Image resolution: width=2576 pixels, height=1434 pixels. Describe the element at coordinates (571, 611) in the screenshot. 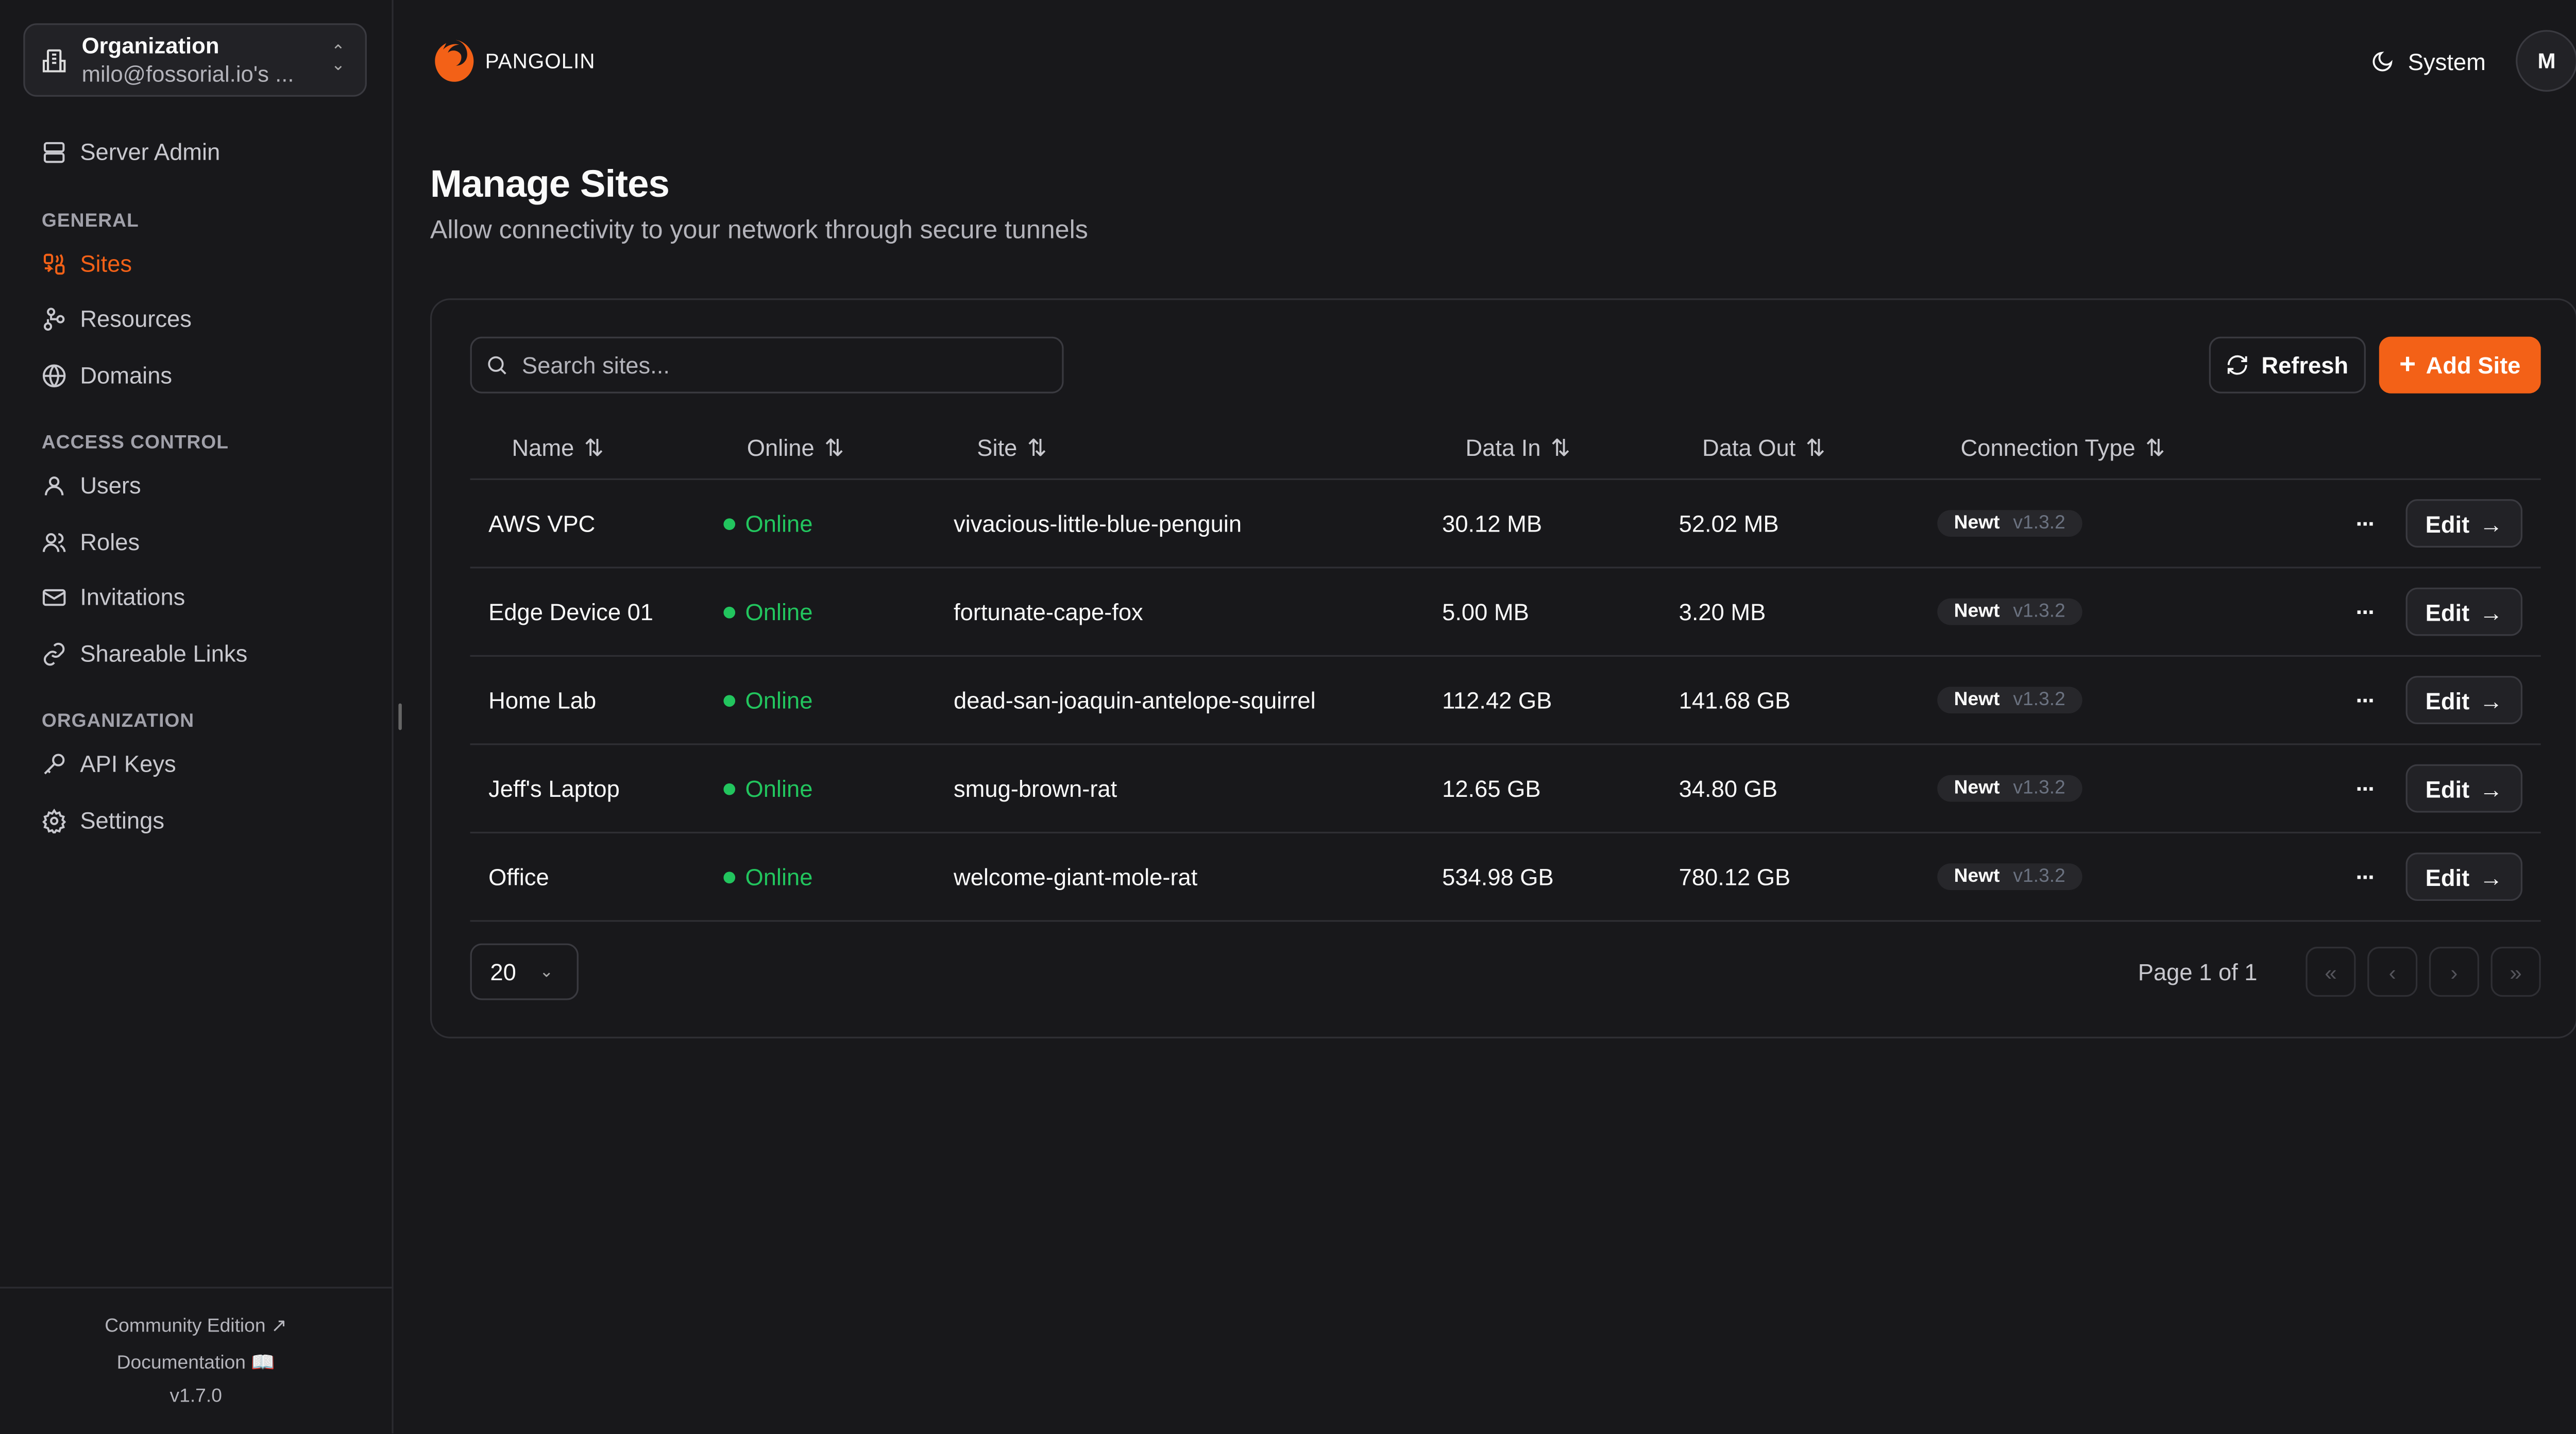

I see `site-name: Edge Device 01` at that location.